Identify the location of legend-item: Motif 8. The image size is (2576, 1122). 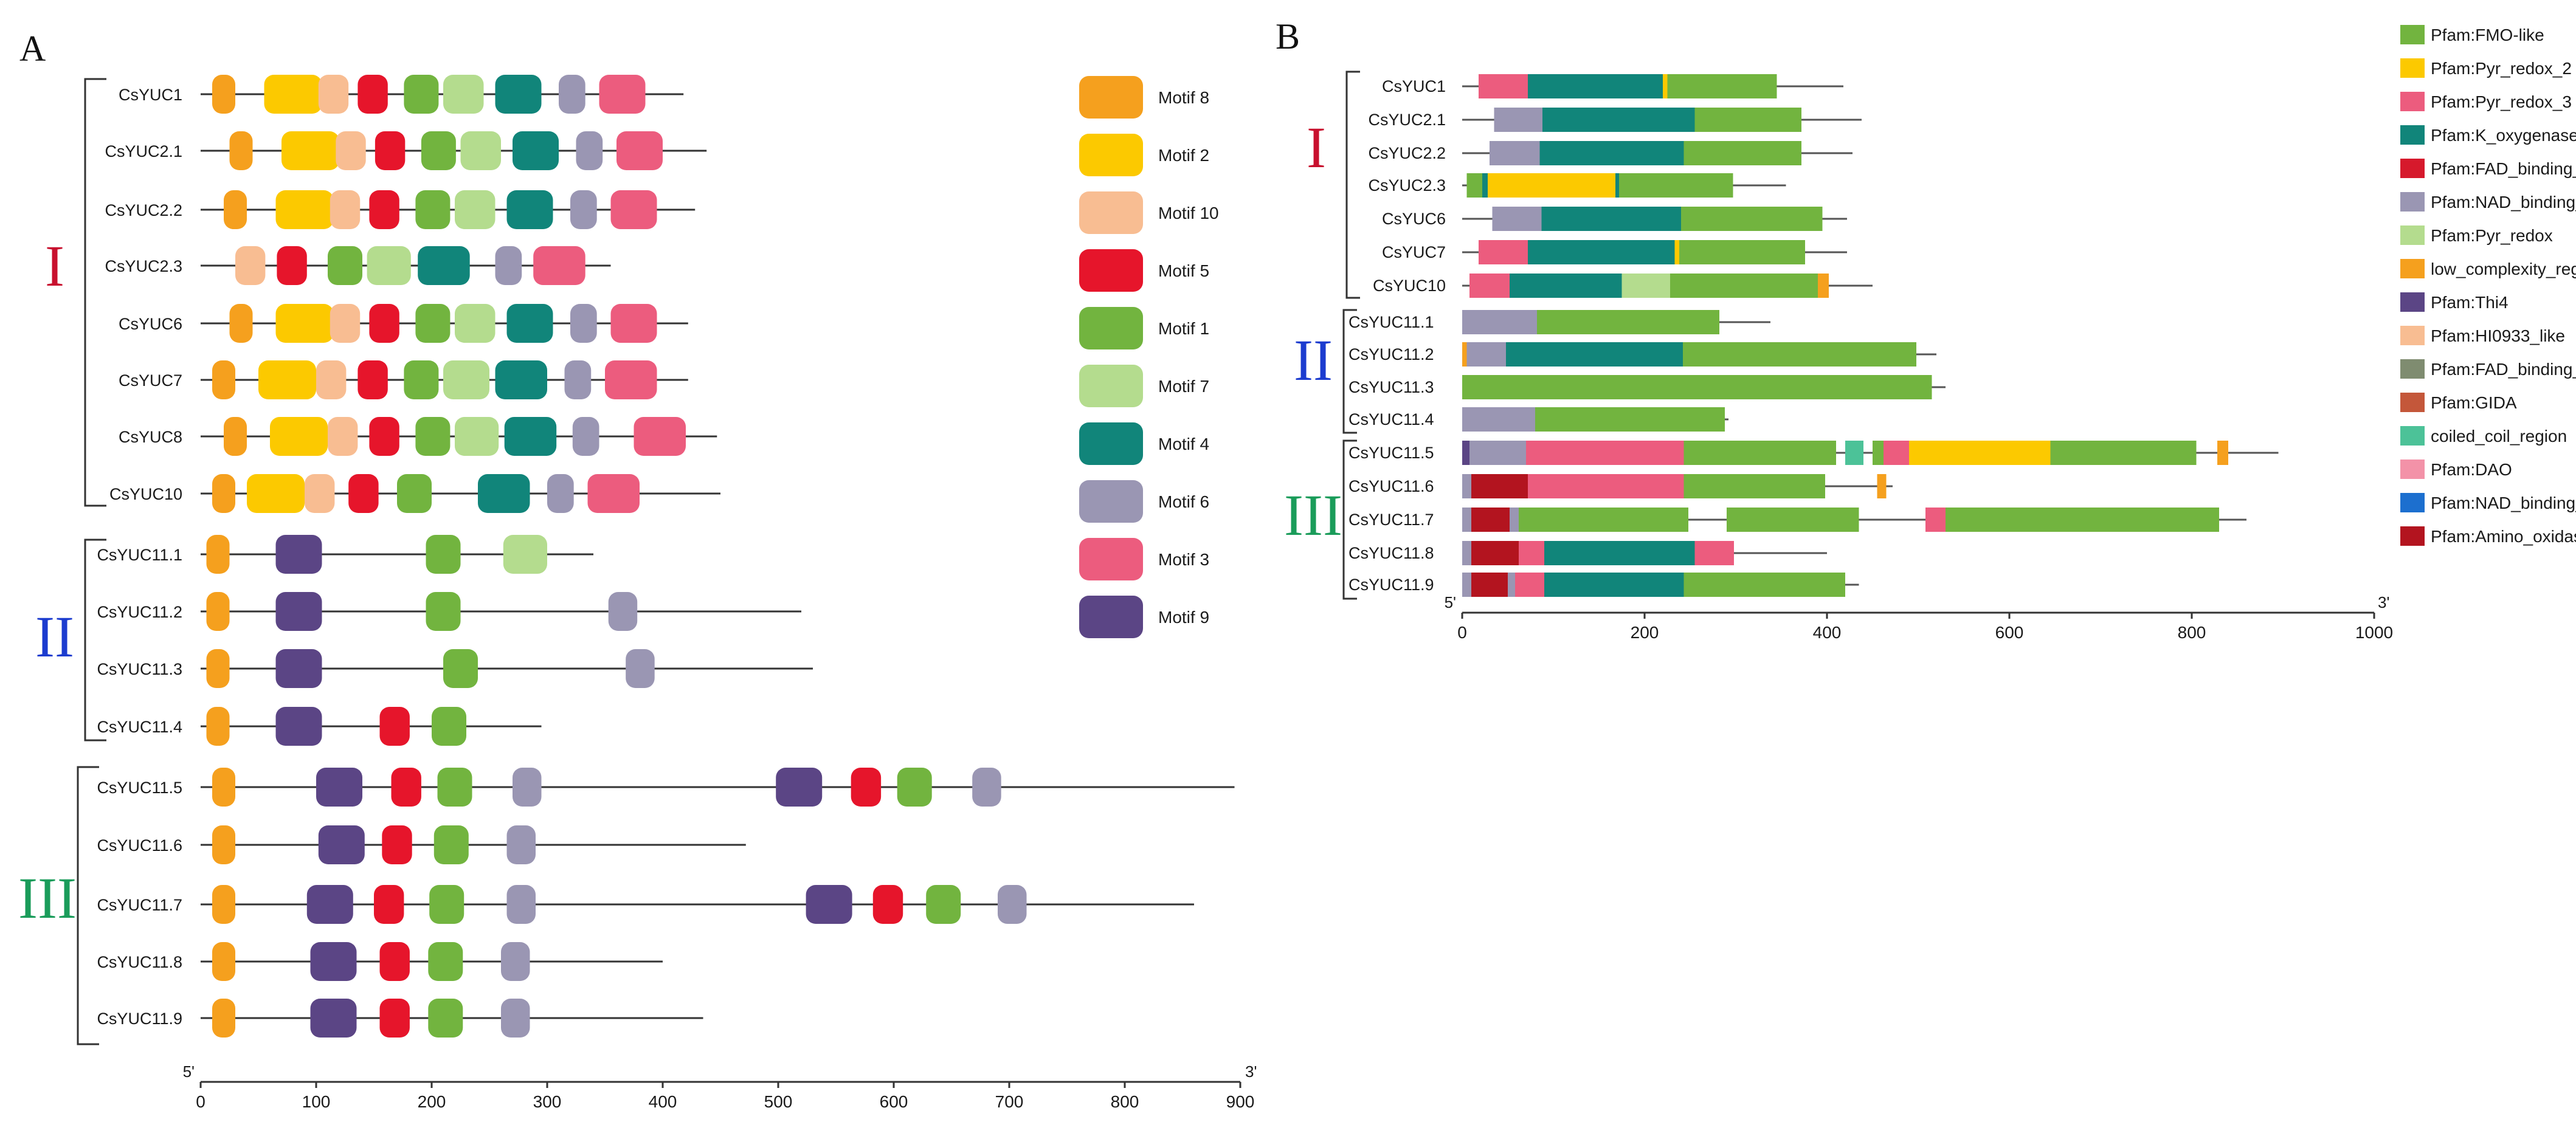
(1144, 97).